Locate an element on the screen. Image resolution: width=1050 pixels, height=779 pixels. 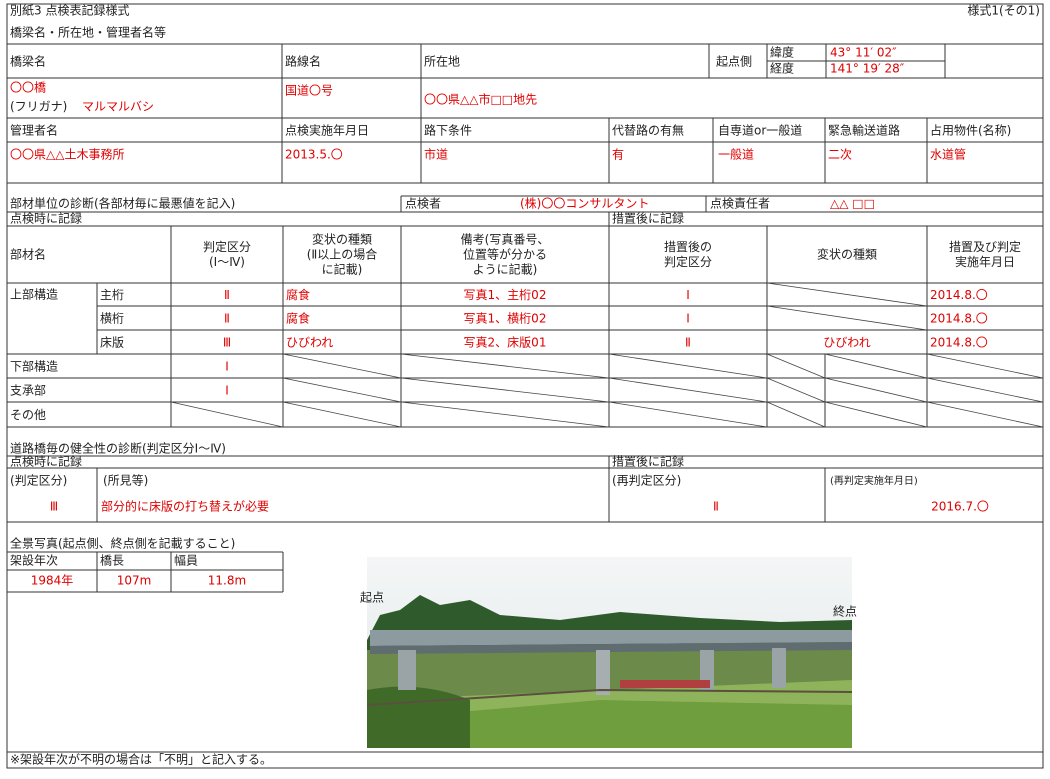
value: 11.8m is located at coordinates (227, 581).